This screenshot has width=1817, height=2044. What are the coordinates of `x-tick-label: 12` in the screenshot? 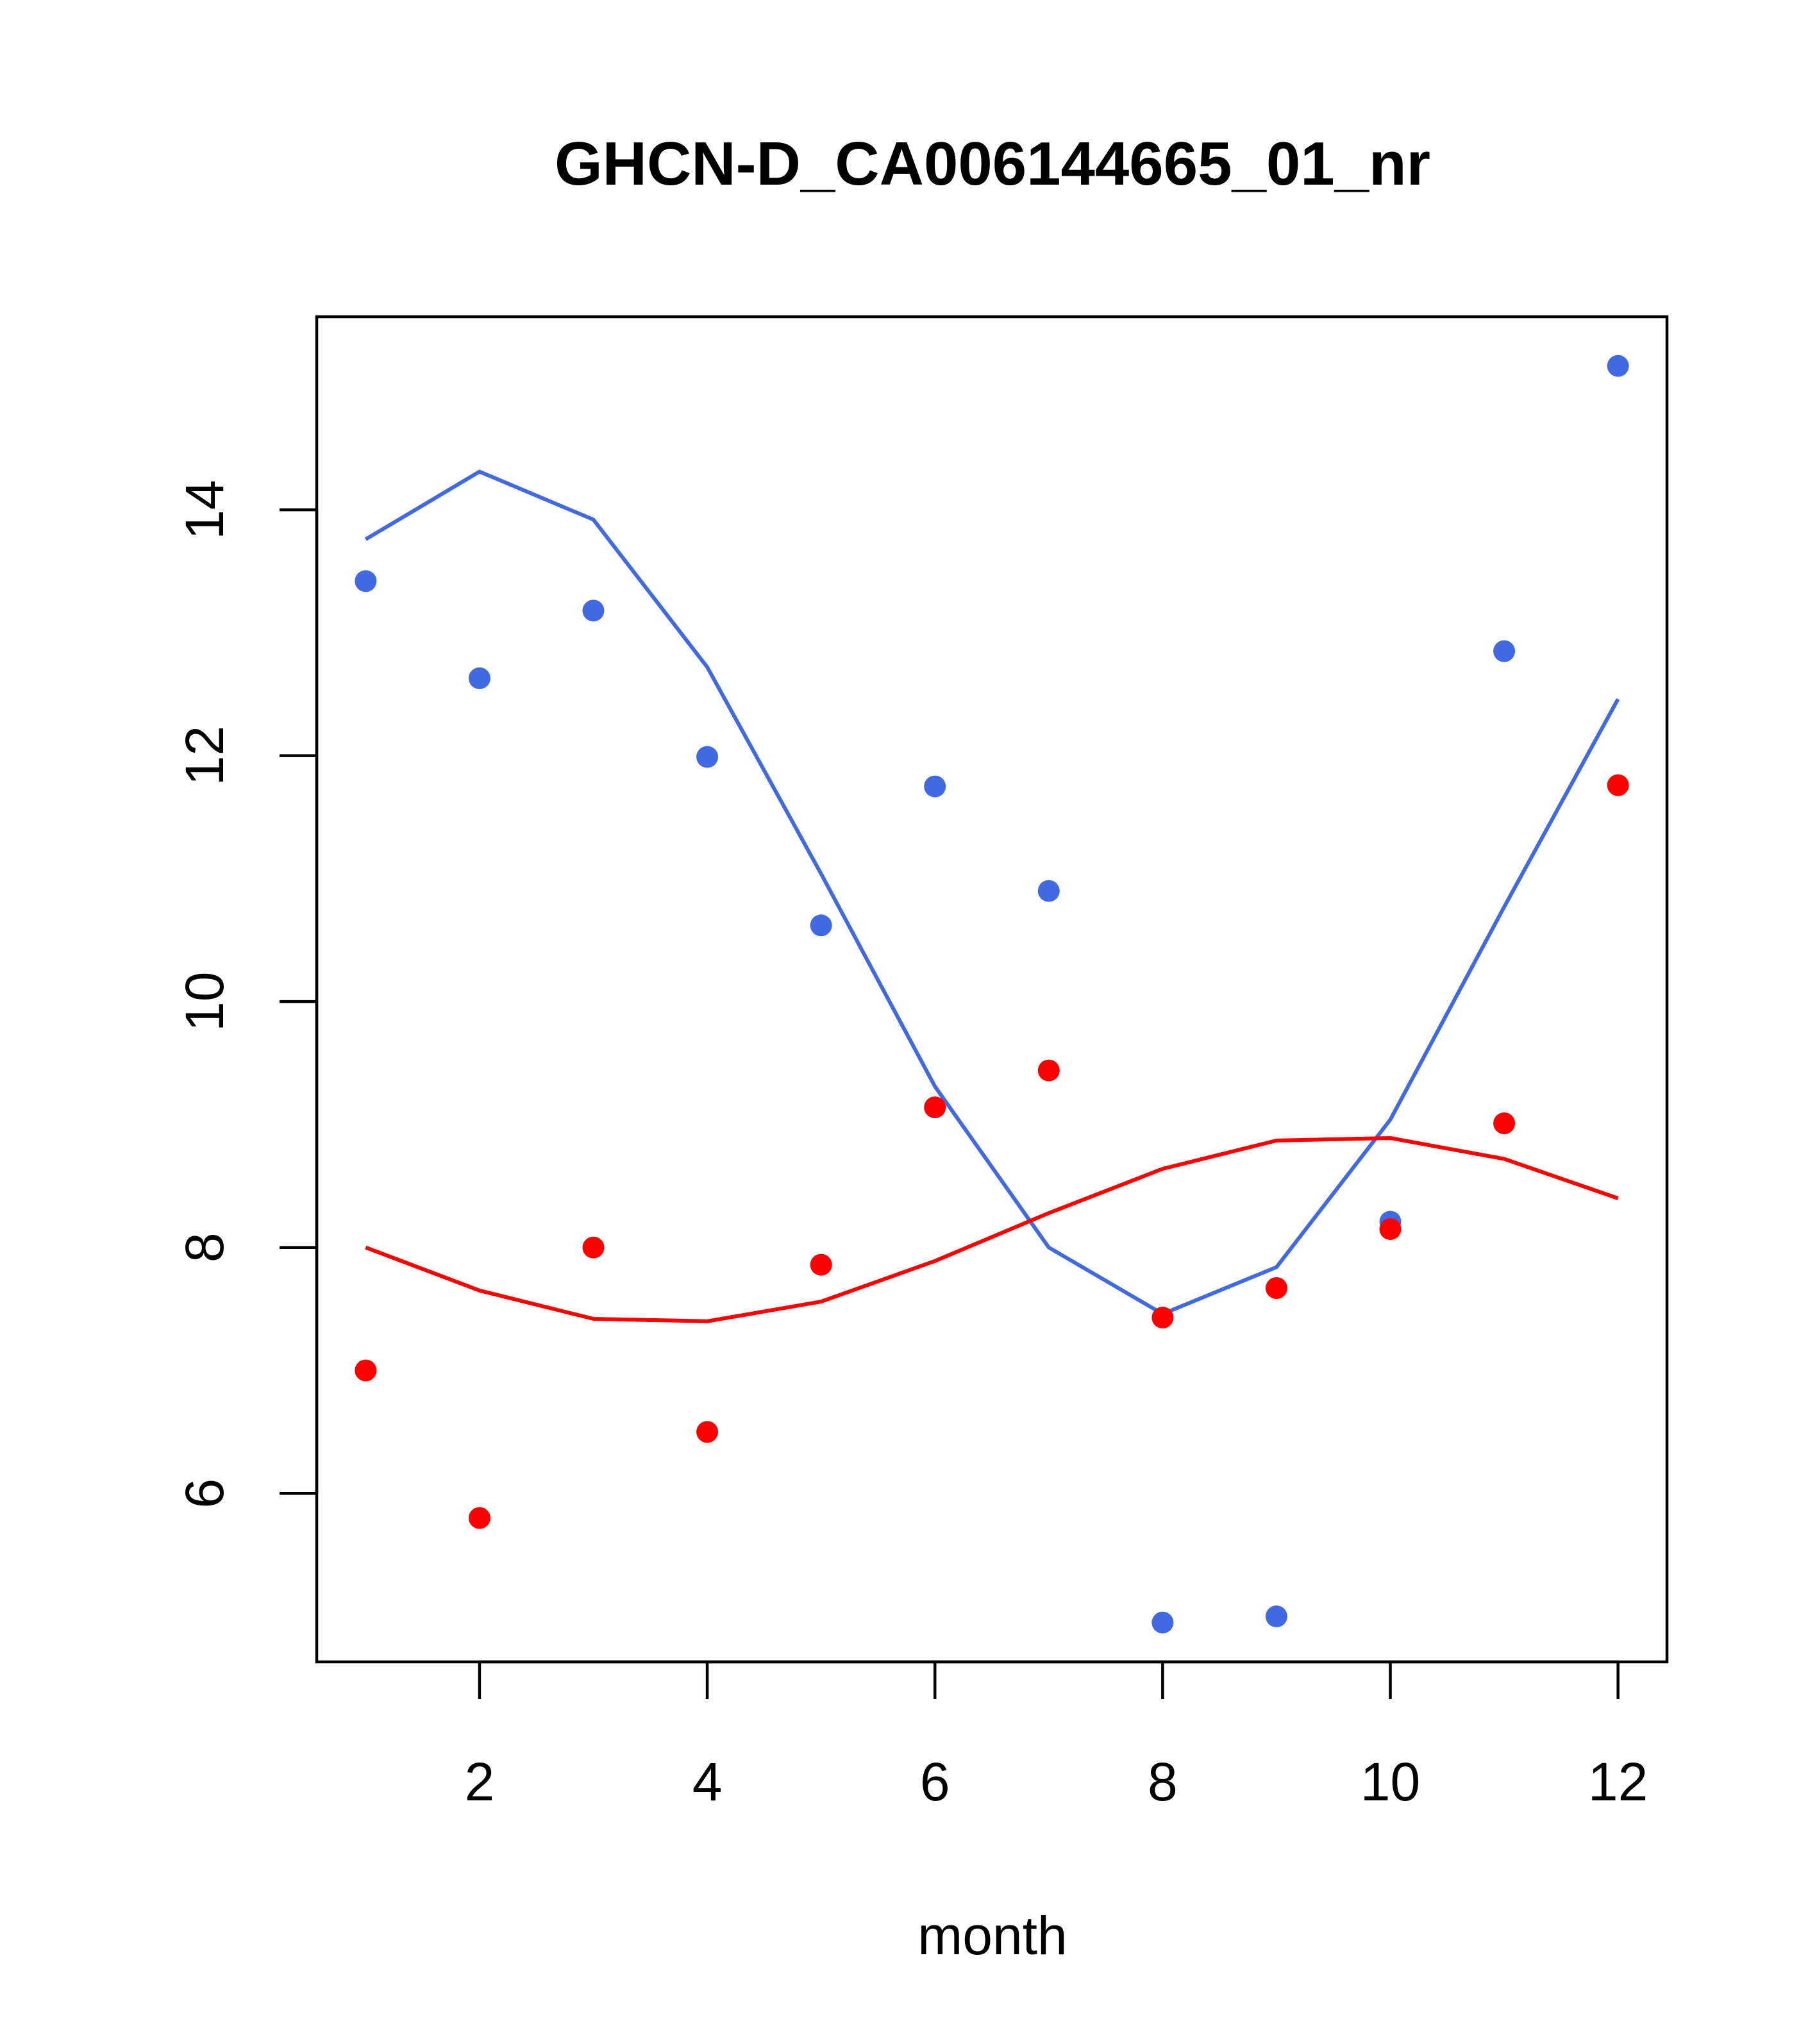 It's located at (1618, 1782).